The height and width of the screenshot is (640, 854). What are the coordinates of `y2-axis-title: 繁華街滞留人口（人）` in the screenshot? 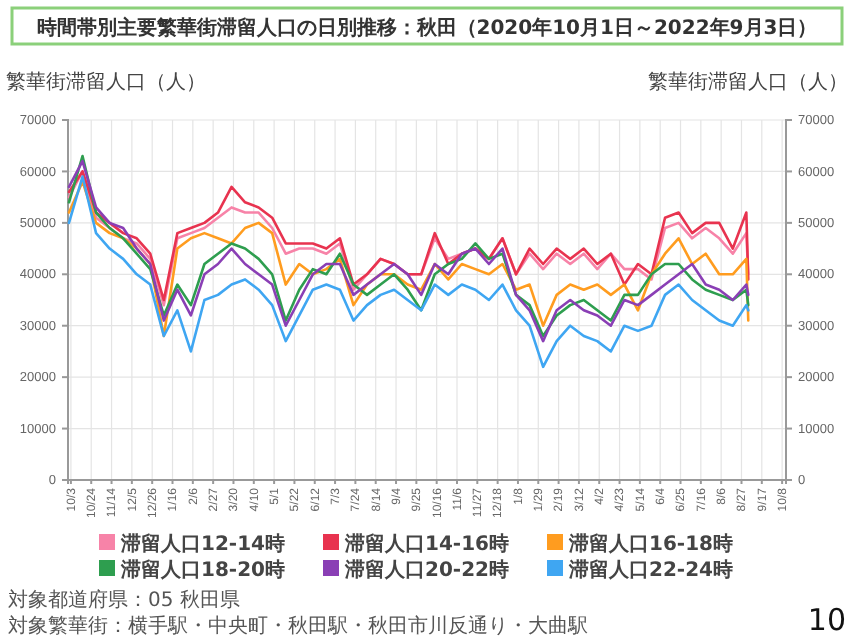 It's located at (748, 82).